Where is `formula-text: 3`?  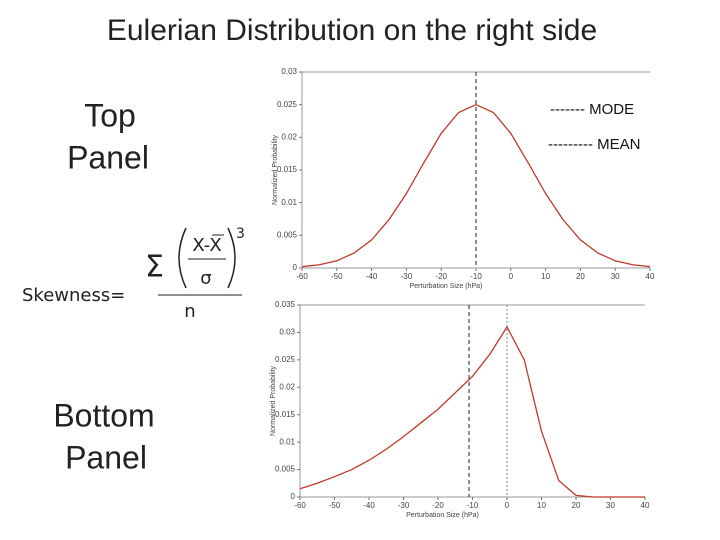 formula-text: 3 is located at coordinates (240, 234).